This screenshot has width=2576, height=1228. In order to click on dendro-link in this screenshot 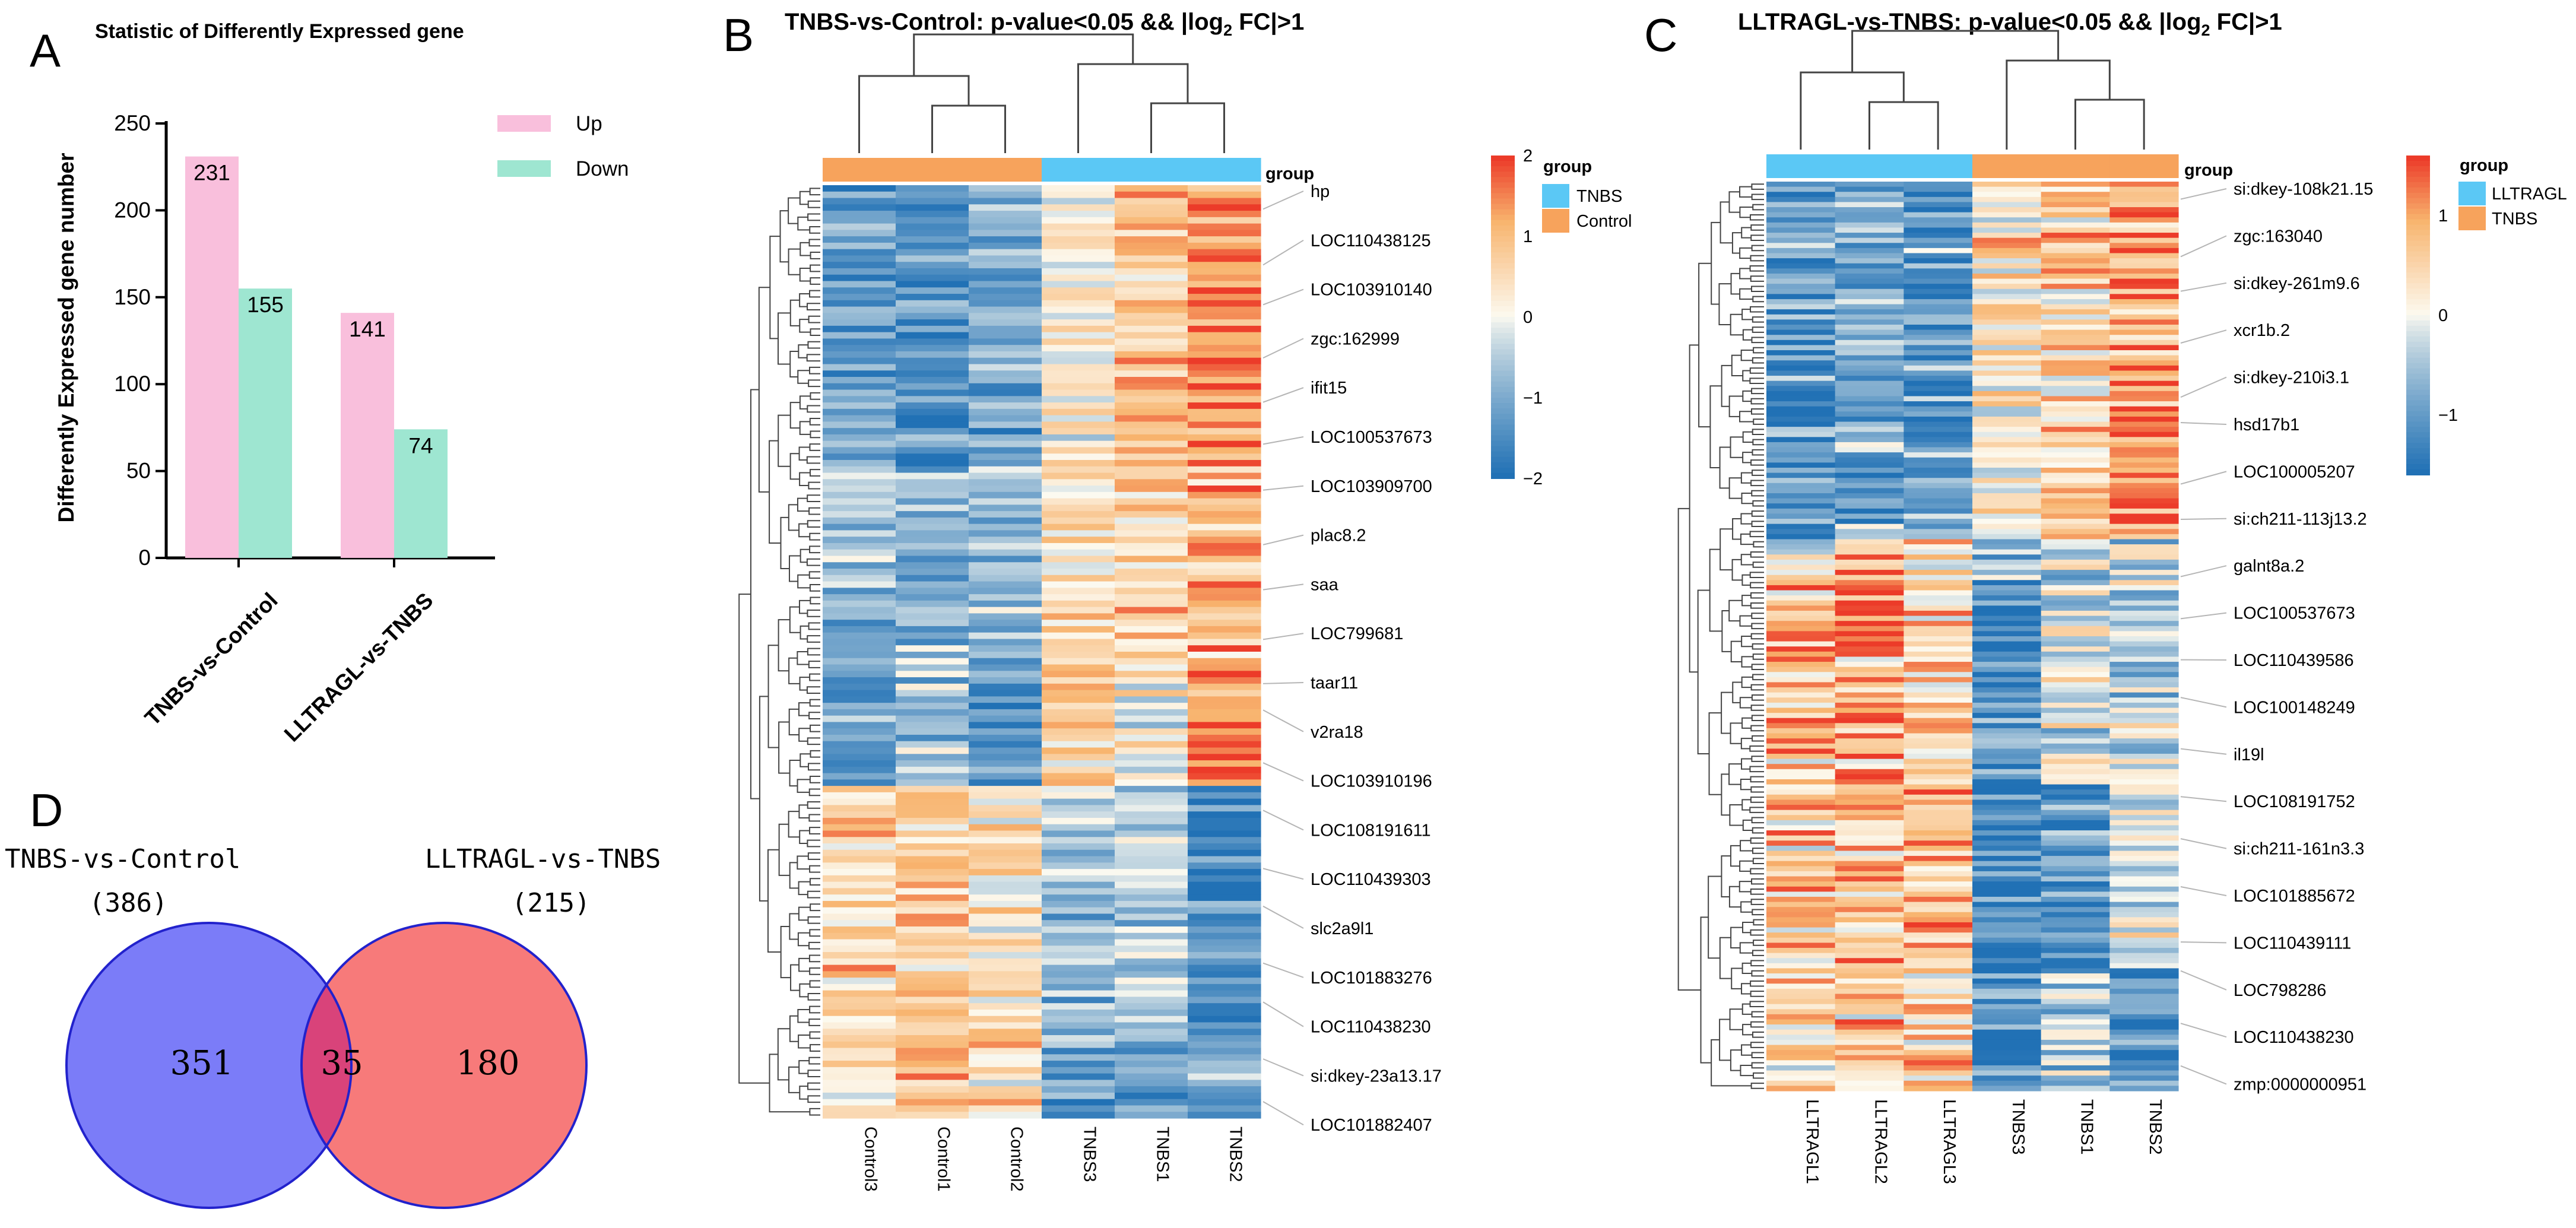, I will do `click(1023, 54)`.